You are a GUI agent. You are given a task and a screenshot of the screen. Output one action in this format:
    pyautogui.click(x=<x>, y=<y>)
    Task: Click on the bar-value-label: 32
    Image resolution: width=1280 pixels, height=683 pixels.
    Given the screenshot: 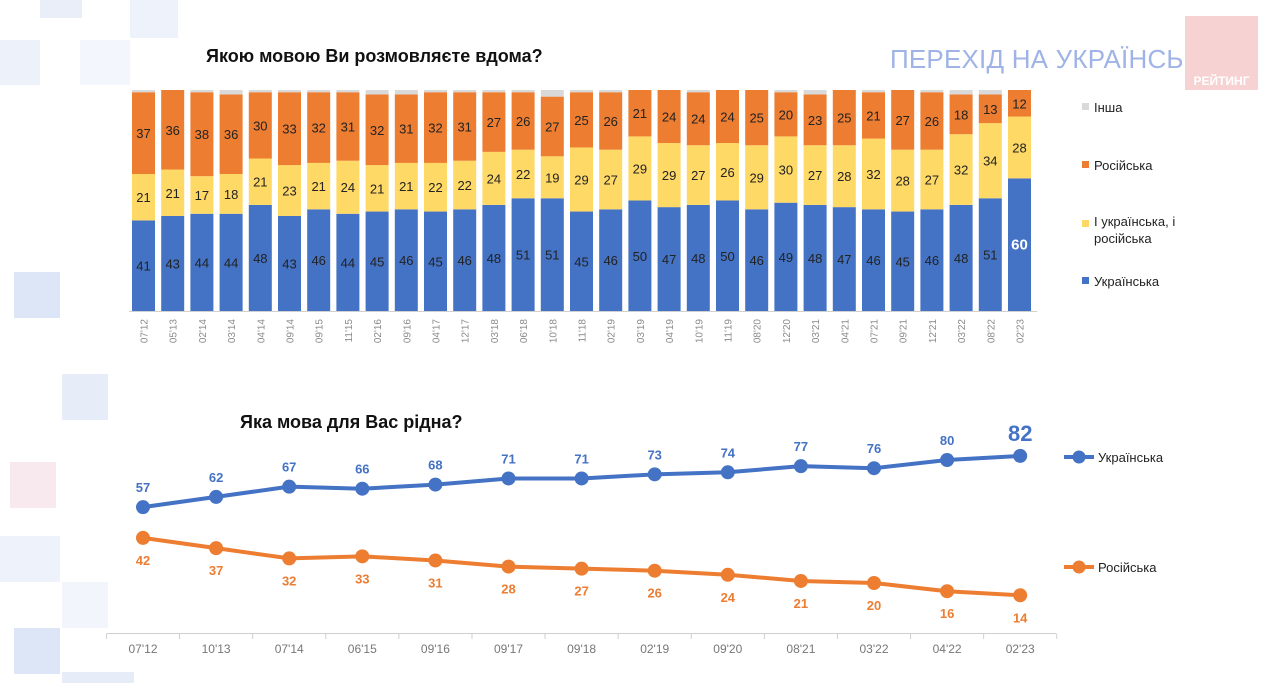 What is the action you would take?
    pyautogui.click(x=318, y=128)
    